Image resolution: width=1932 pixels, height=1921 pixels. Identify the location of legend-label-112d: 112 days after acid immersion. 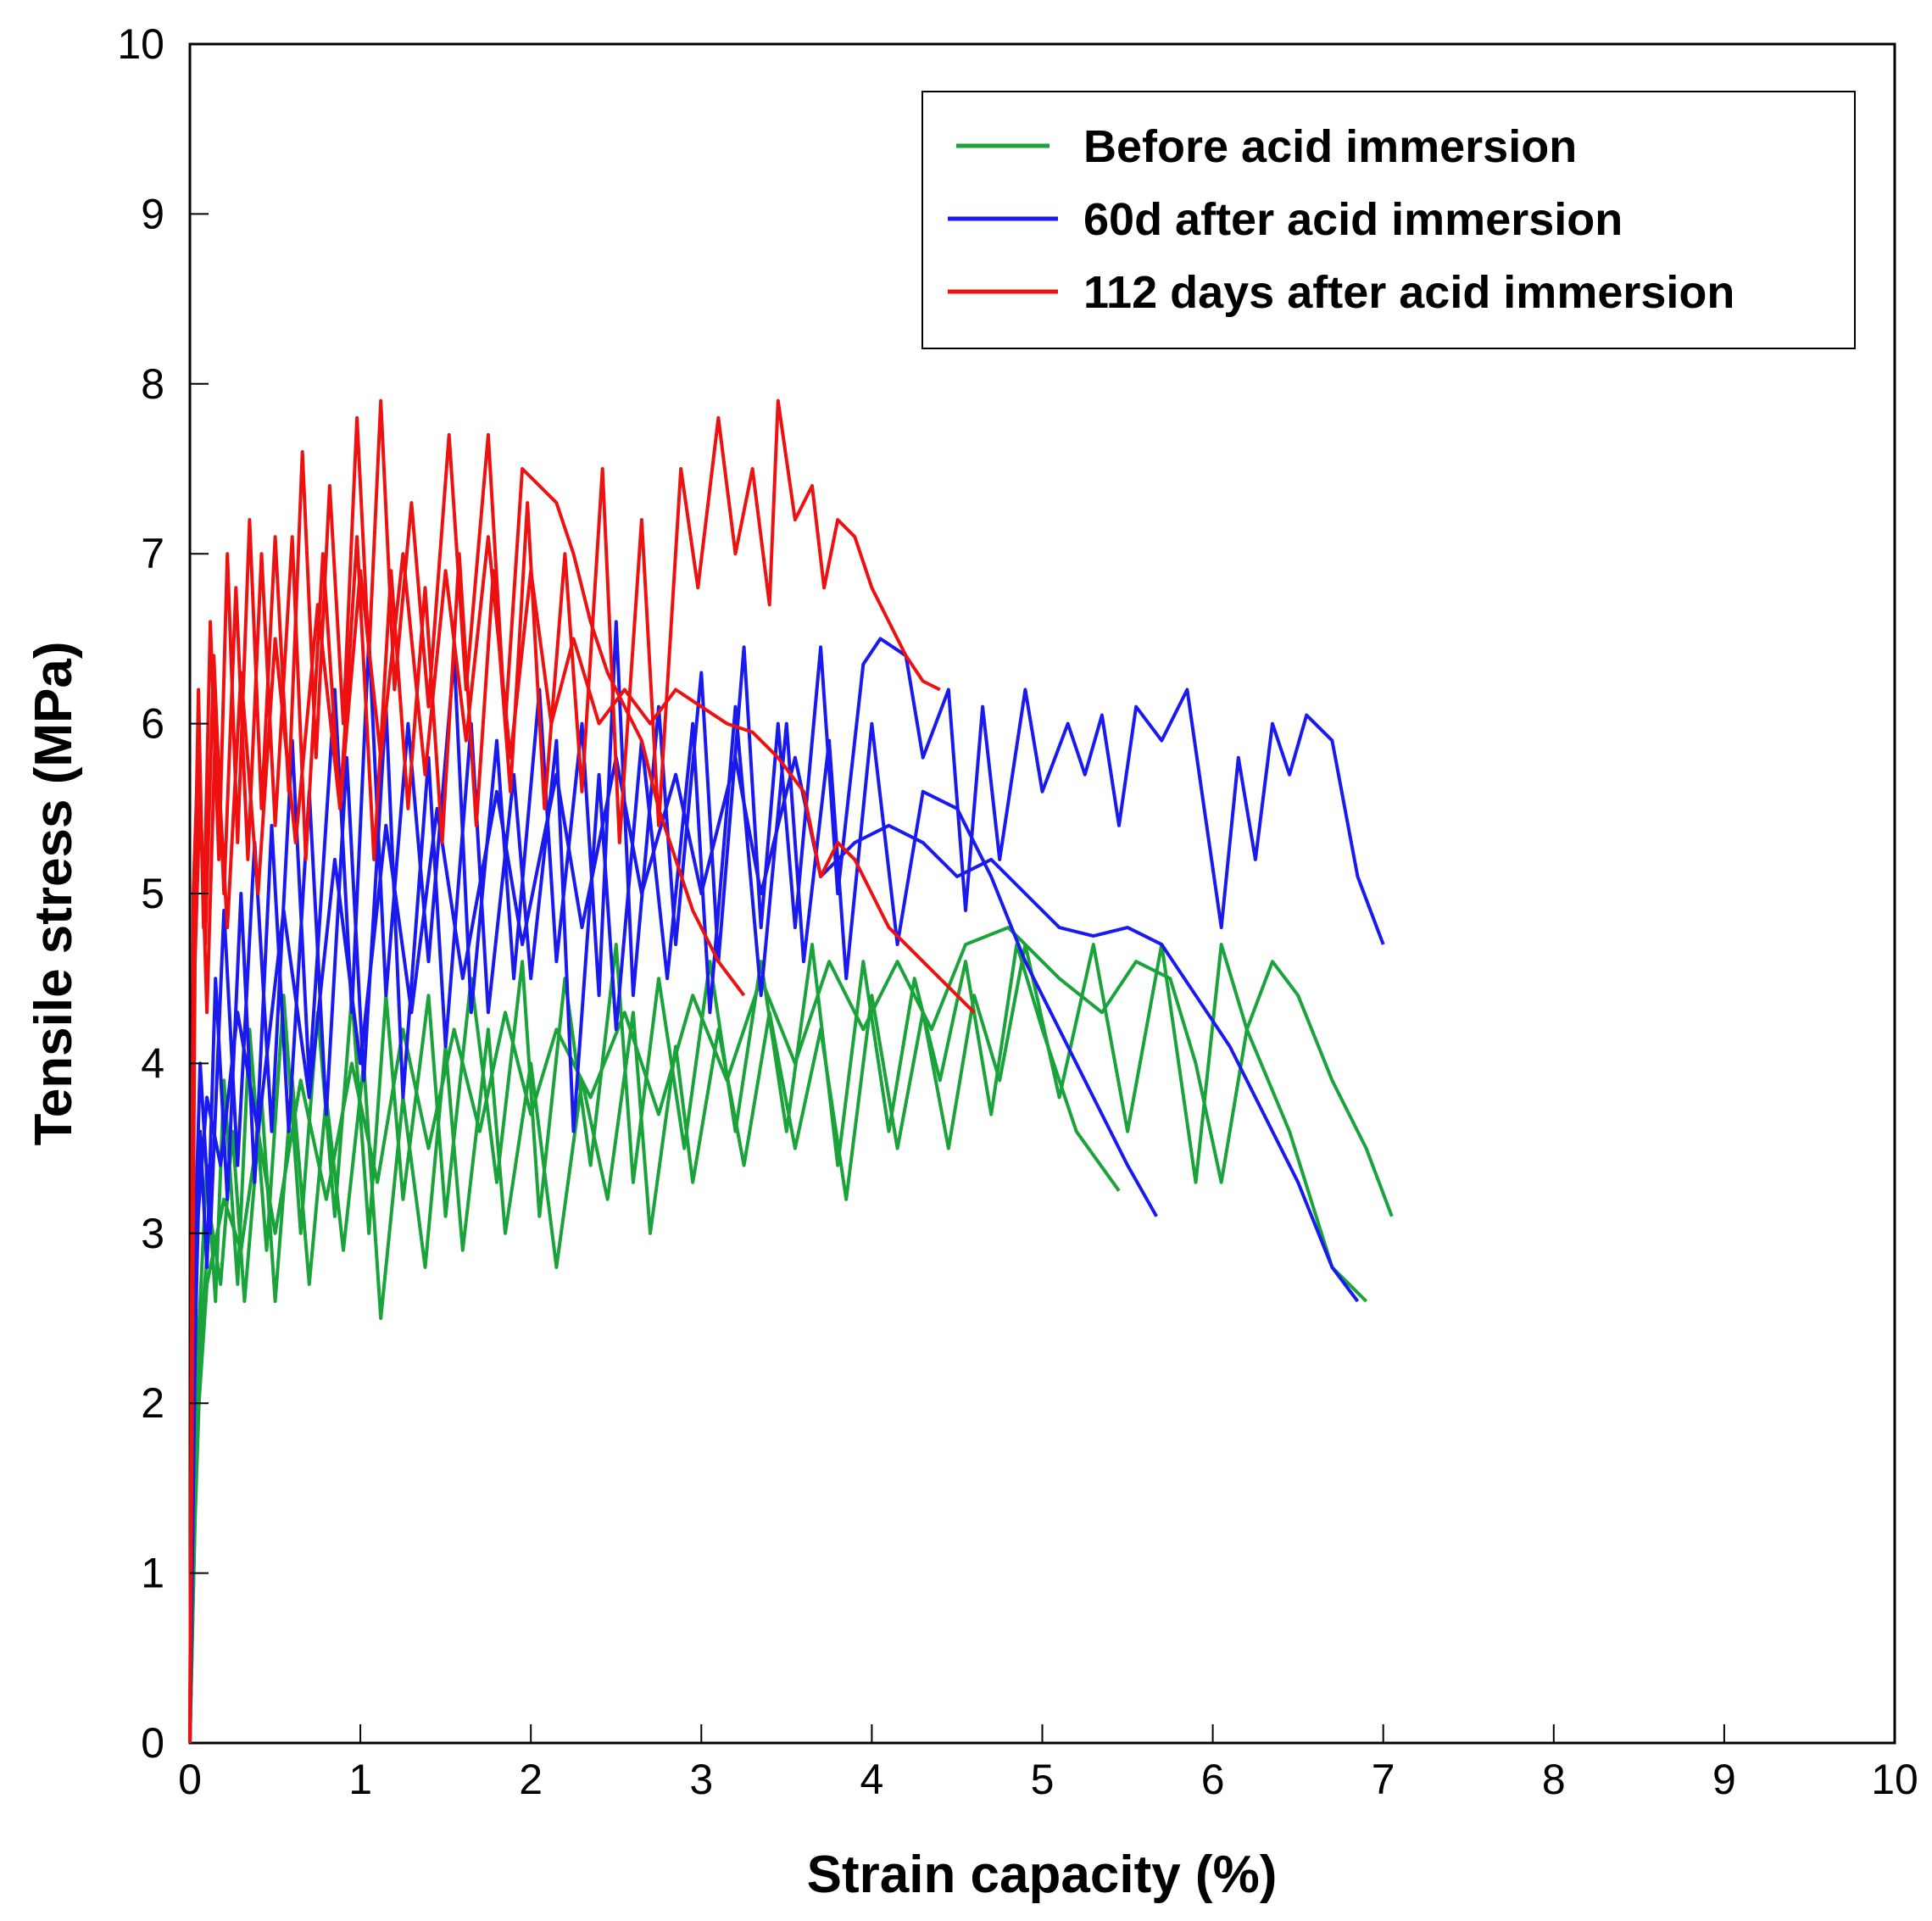
(1408, 292).